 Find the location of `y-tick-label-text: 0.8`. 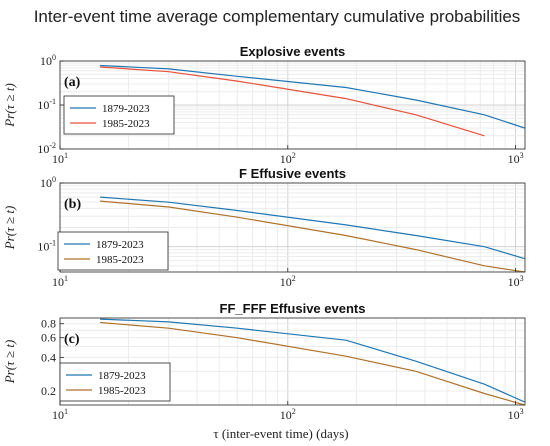

y-tick-label-text: 0.8 is located at coordinates (48, 324).